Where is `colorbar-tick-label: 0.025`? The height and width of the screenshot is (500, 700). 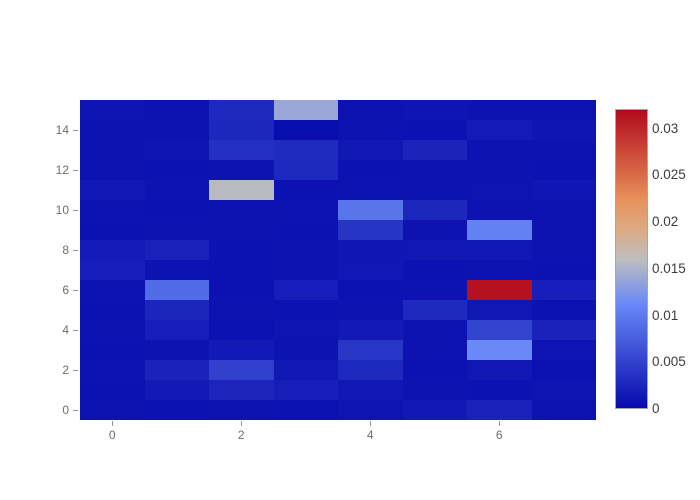
colorbar-tick-label: 0.025 is located at coordinates (669, 175).